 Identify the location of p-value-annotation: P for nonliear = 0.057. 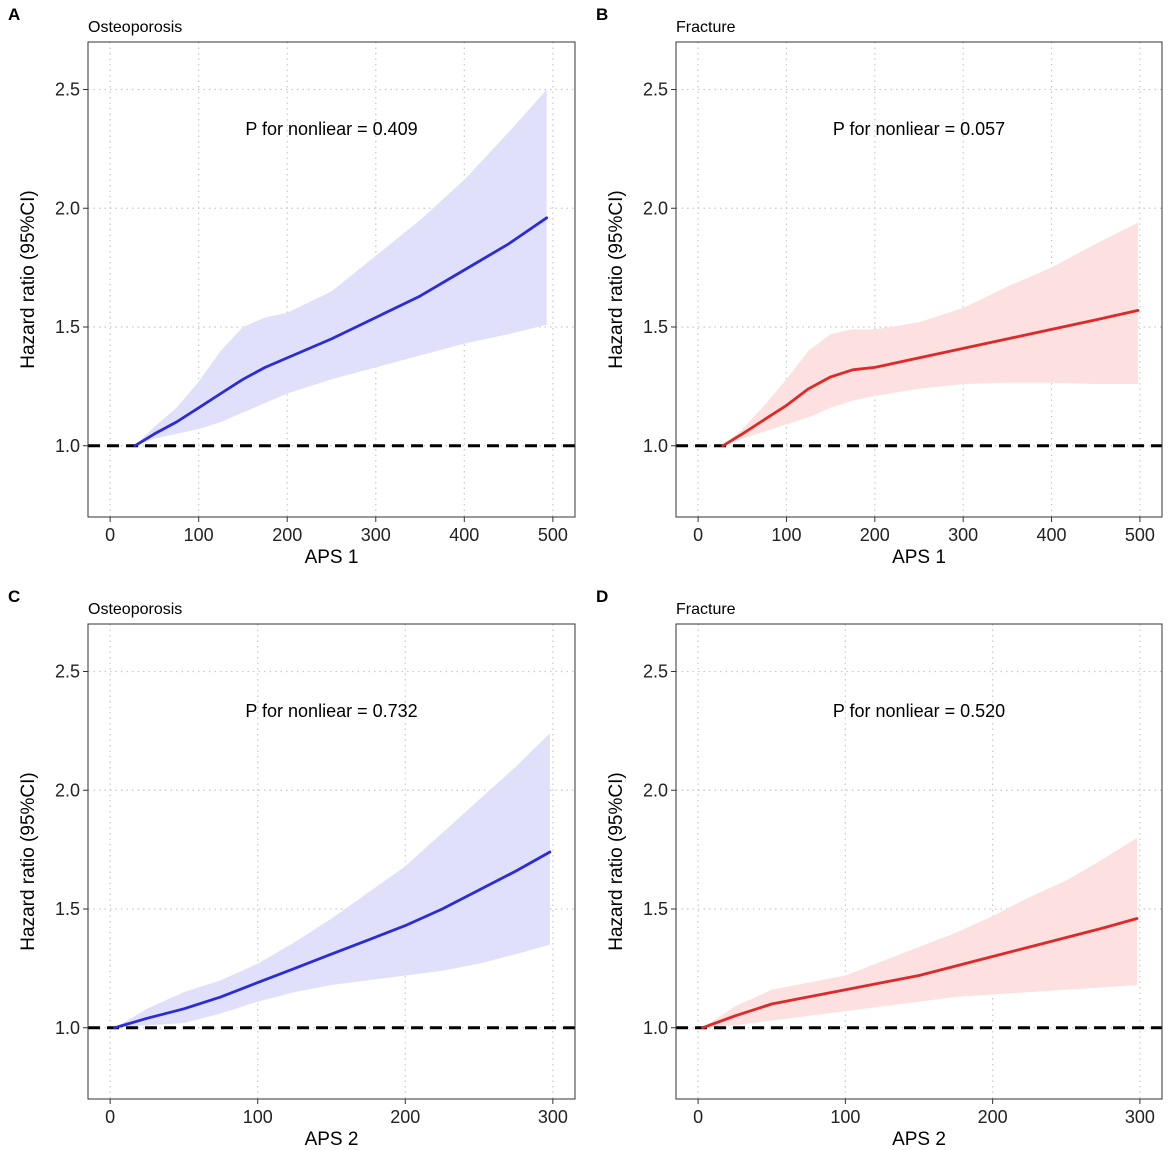
(919, 129).